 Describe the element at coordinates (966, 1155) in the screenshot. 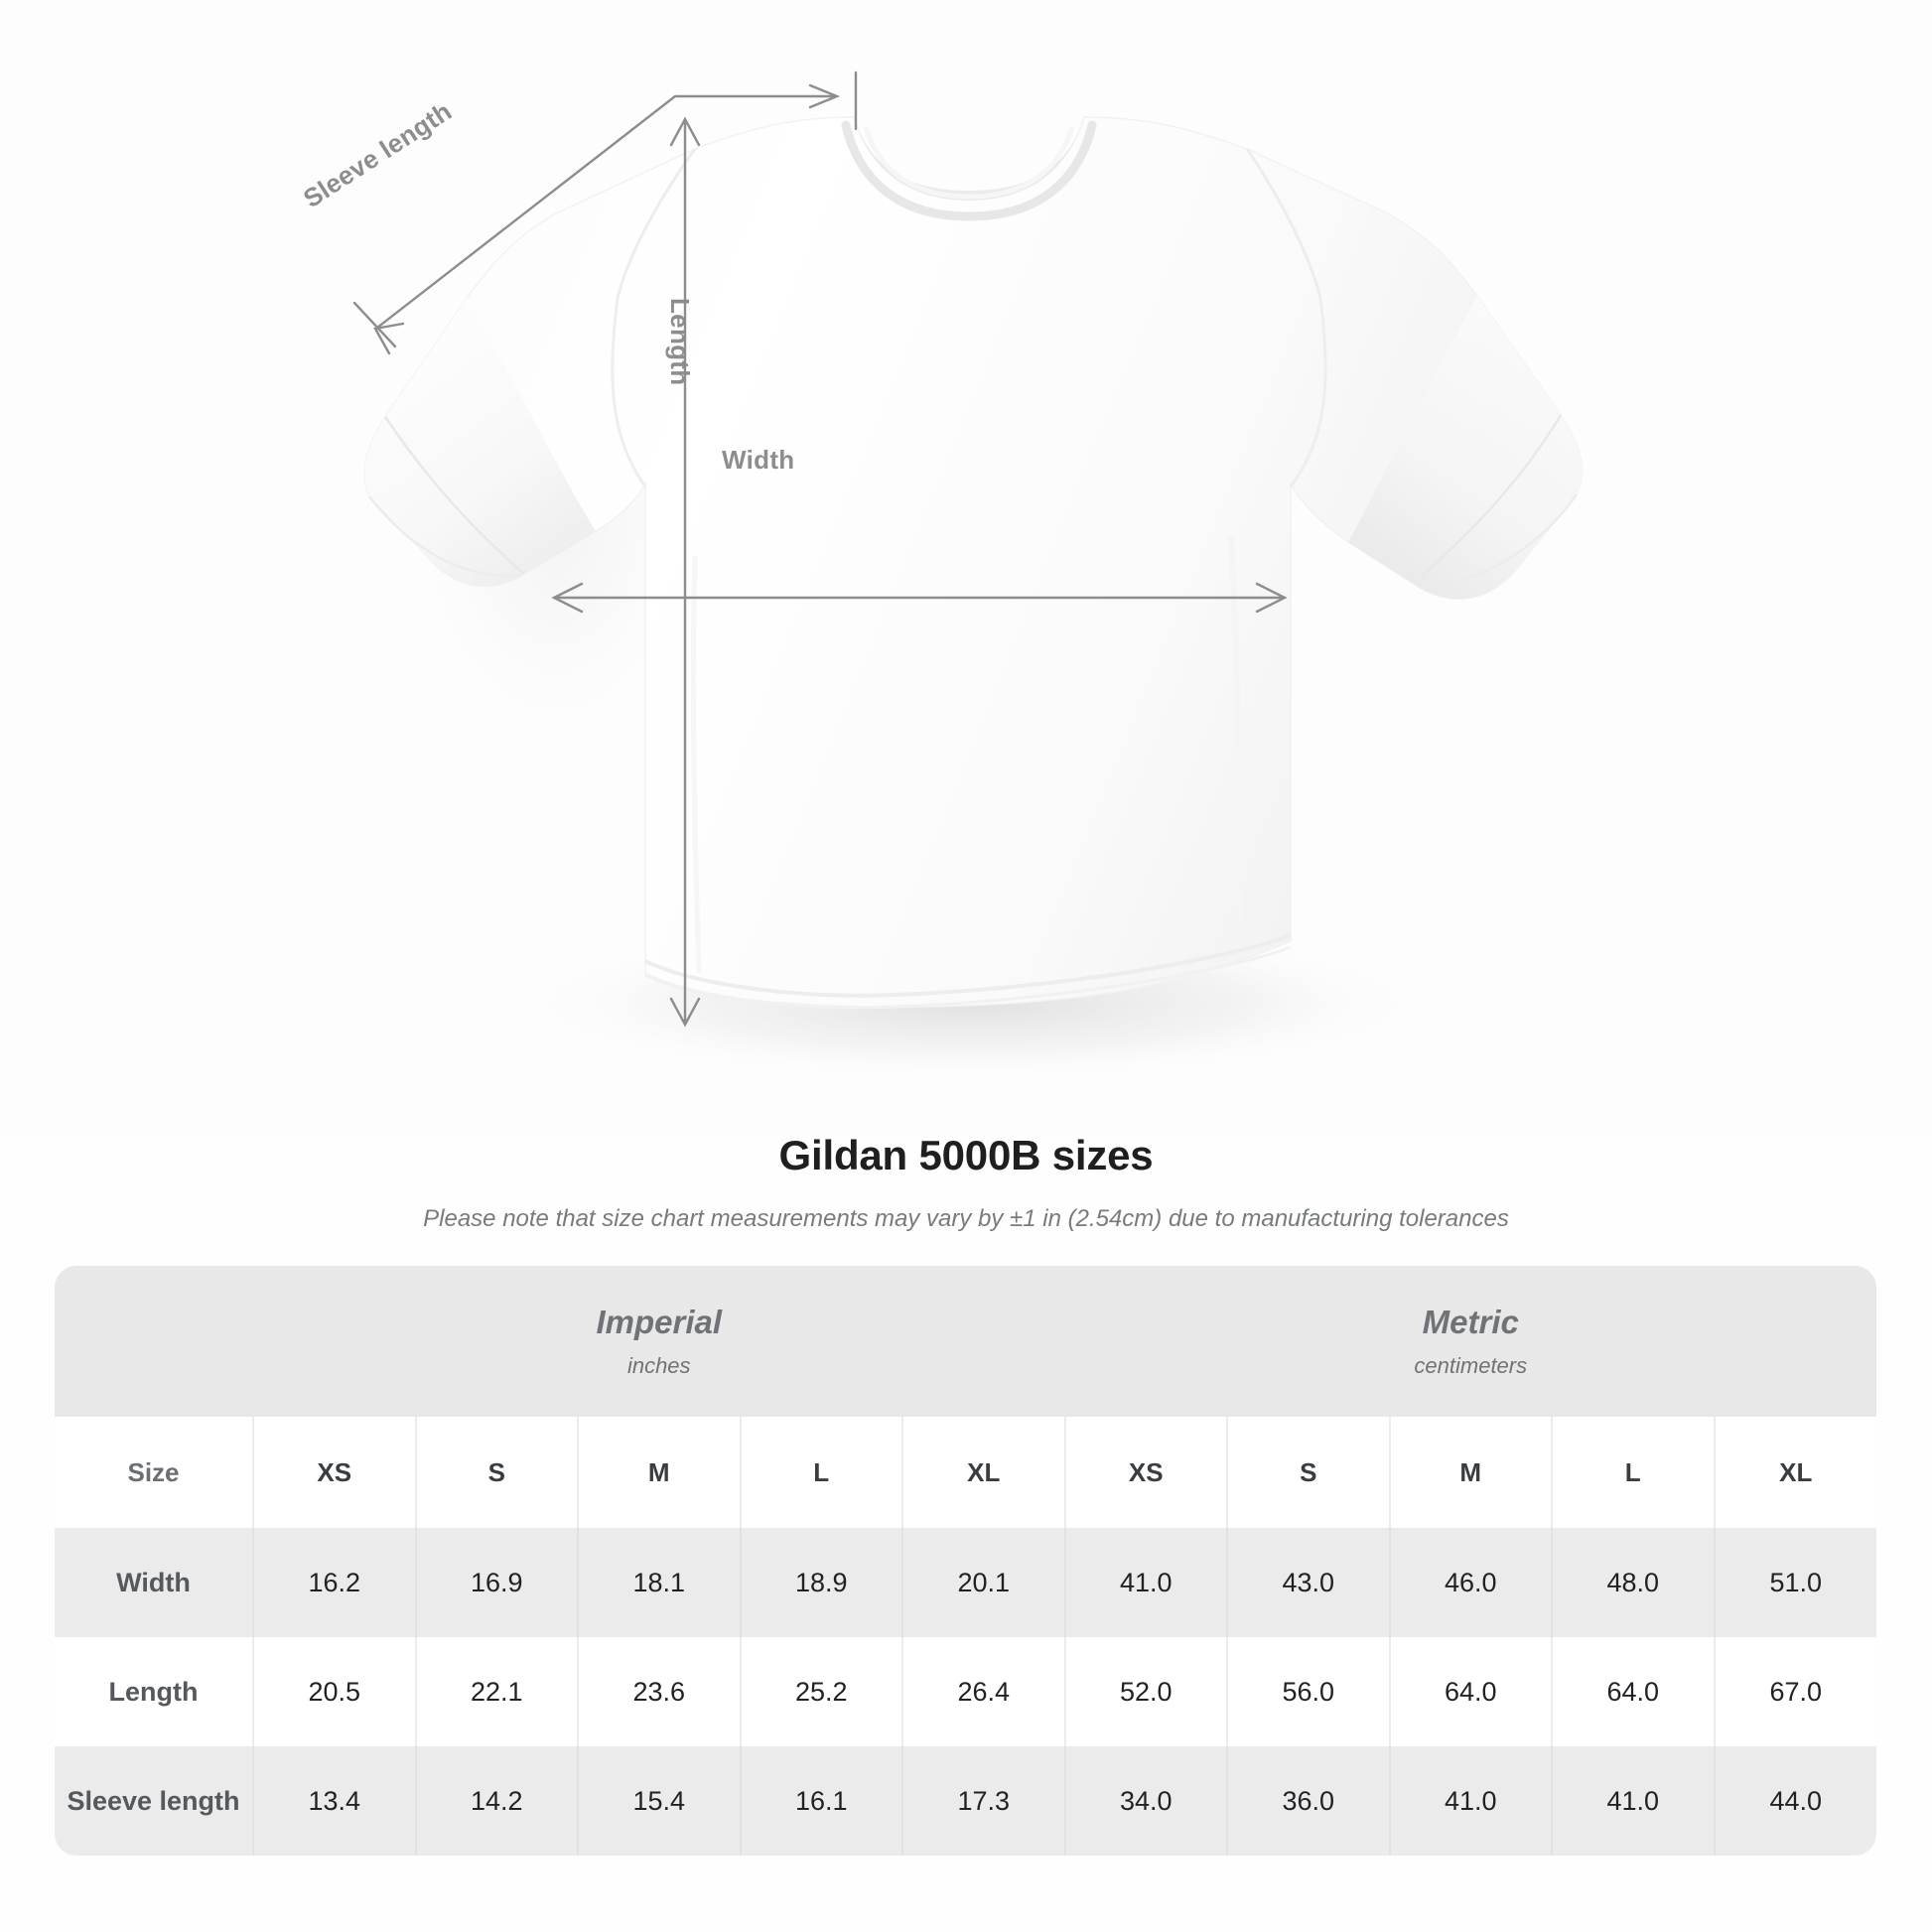

I see `page-title: Gildan 5000B sizes` at that location.